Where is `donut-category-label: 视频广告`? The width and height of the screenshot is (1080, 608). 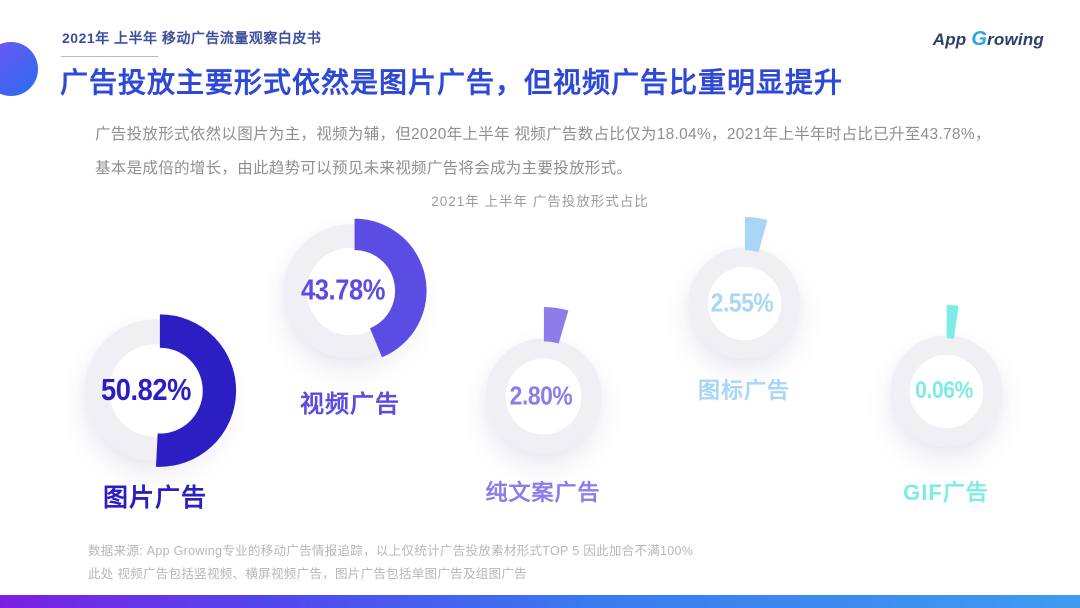 donut-category-label: 视频广告 is located at coordinates (350, 404).